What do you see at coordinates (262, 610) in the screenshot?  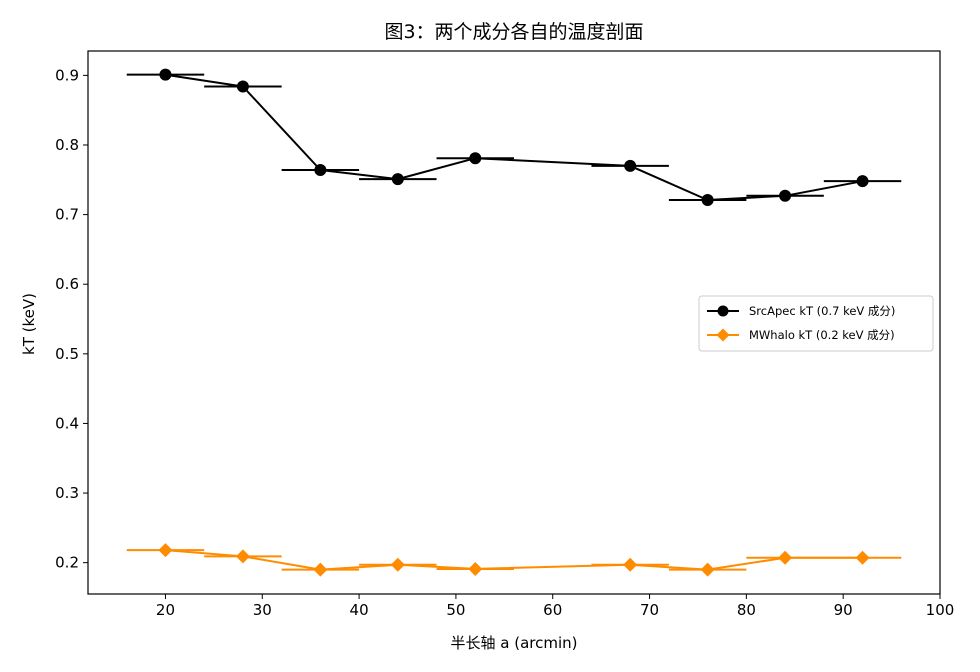 I see `x-tick-label: 30` at bounding box center [262, 610].